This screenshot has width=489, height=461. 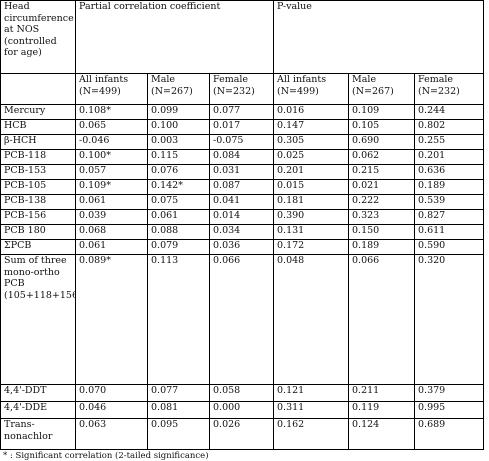 I want to click on value-cell: 0.109, so click(x=382, y=112).